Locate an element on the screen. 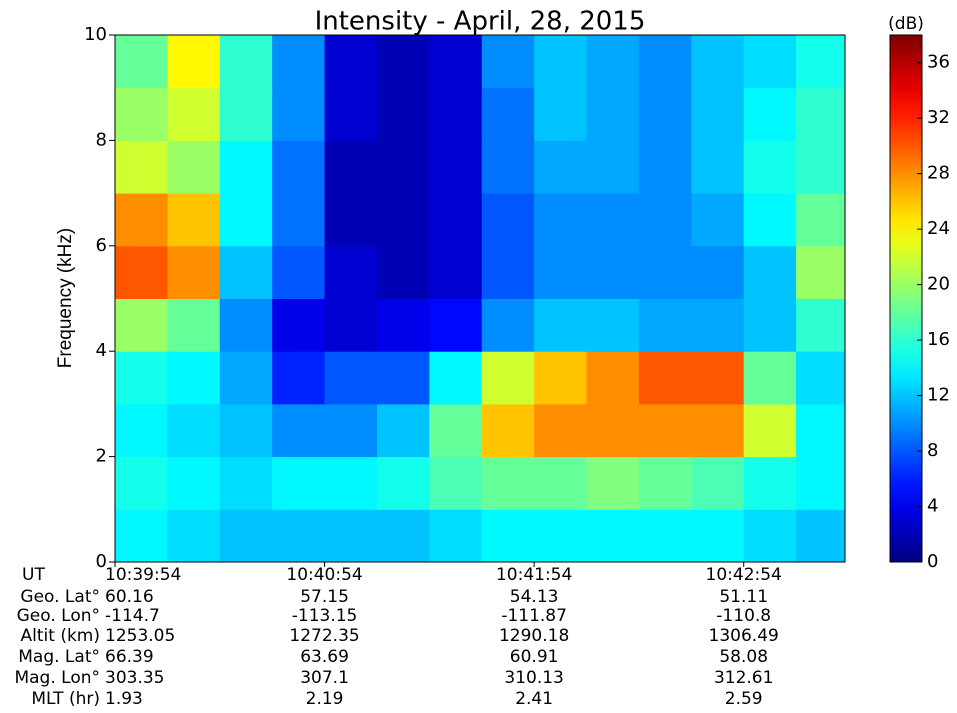 The image size is (957, 713). y-tick-label: 2 is located at coordinates (101, 456).